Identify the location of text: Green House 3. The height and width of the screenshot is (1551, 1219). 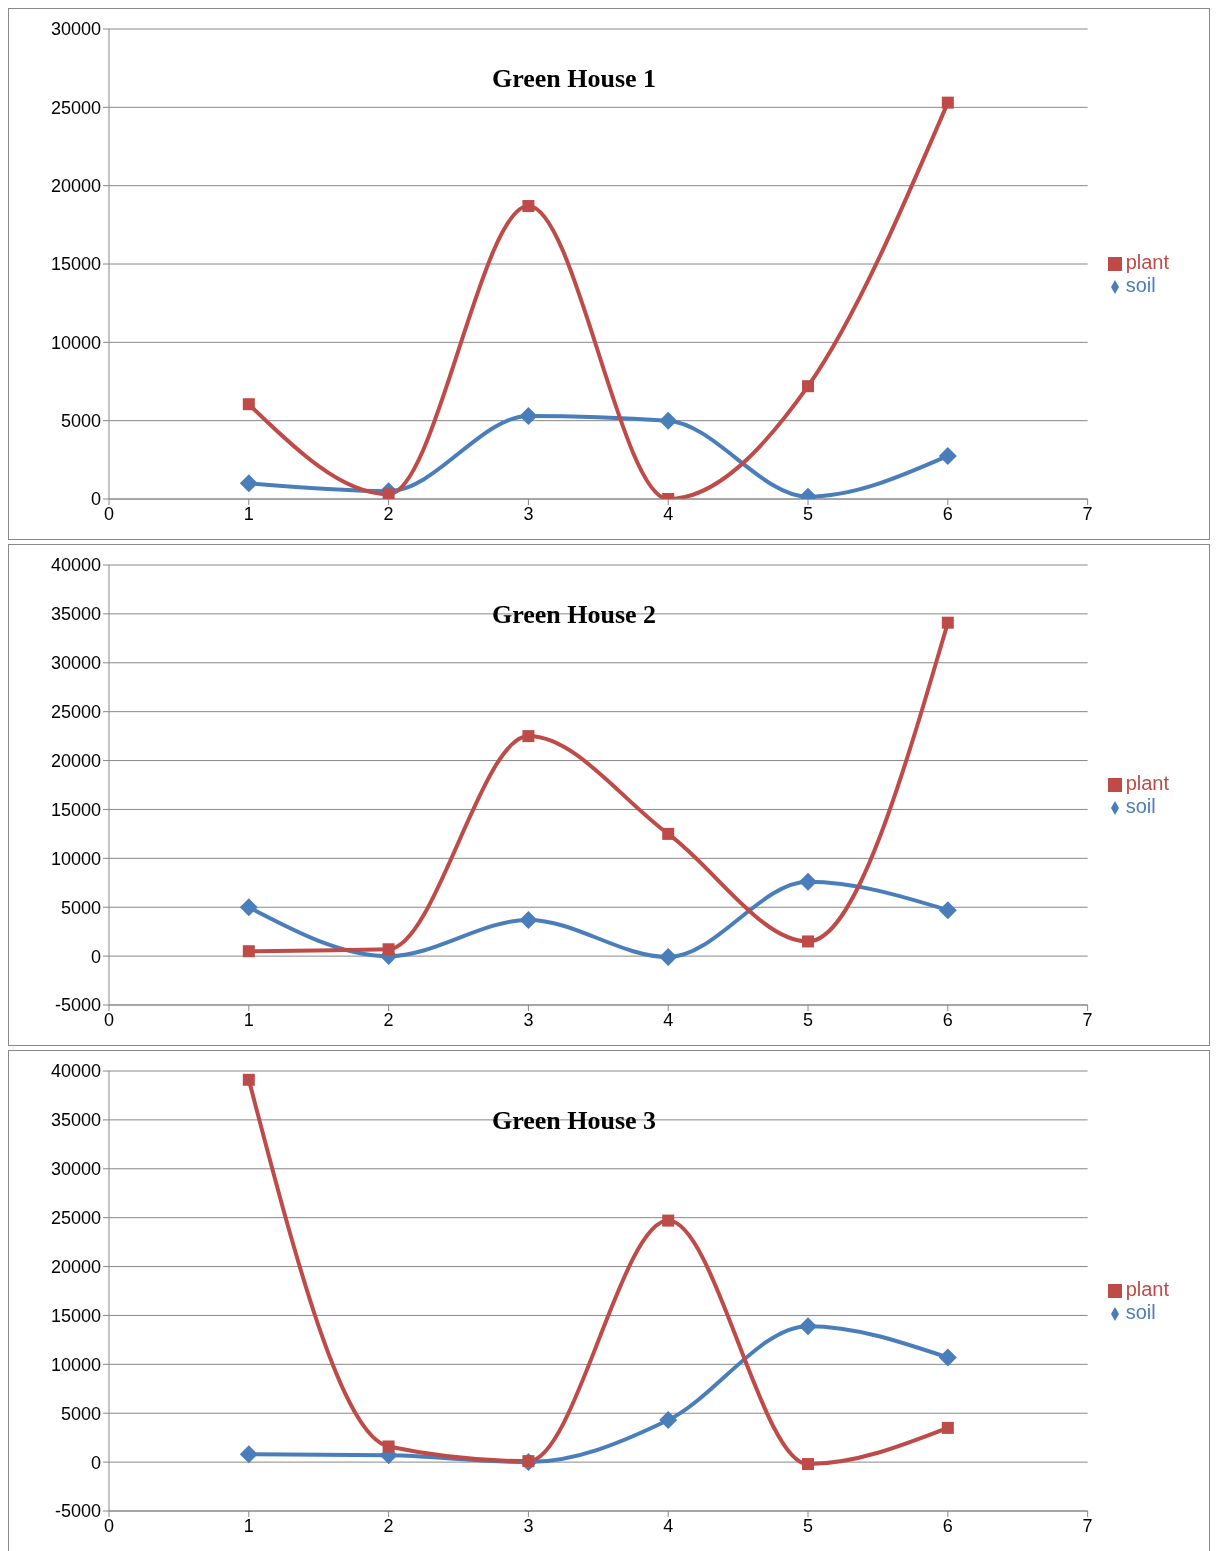
(574, 1121).